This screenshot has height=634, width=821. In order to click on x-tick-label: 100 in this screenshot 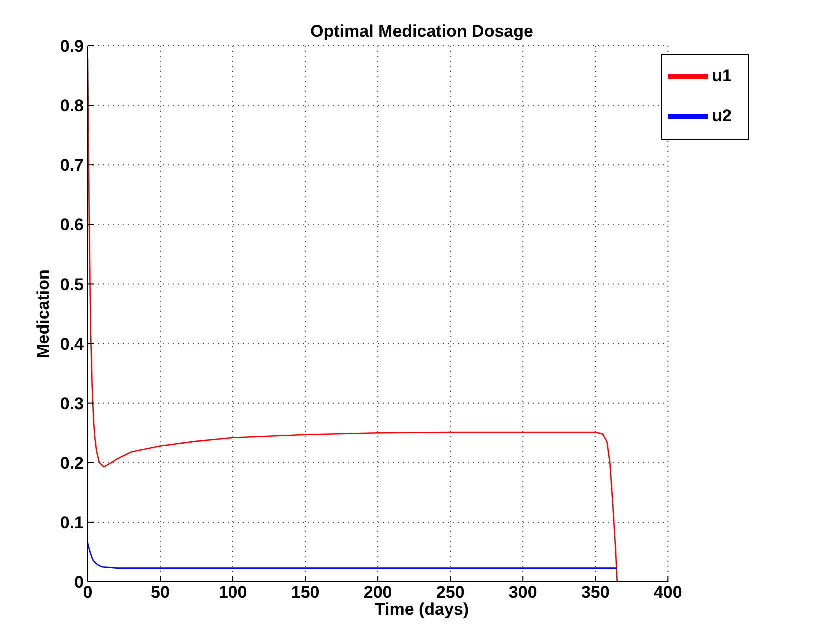, I will do `click(233, 592)`.